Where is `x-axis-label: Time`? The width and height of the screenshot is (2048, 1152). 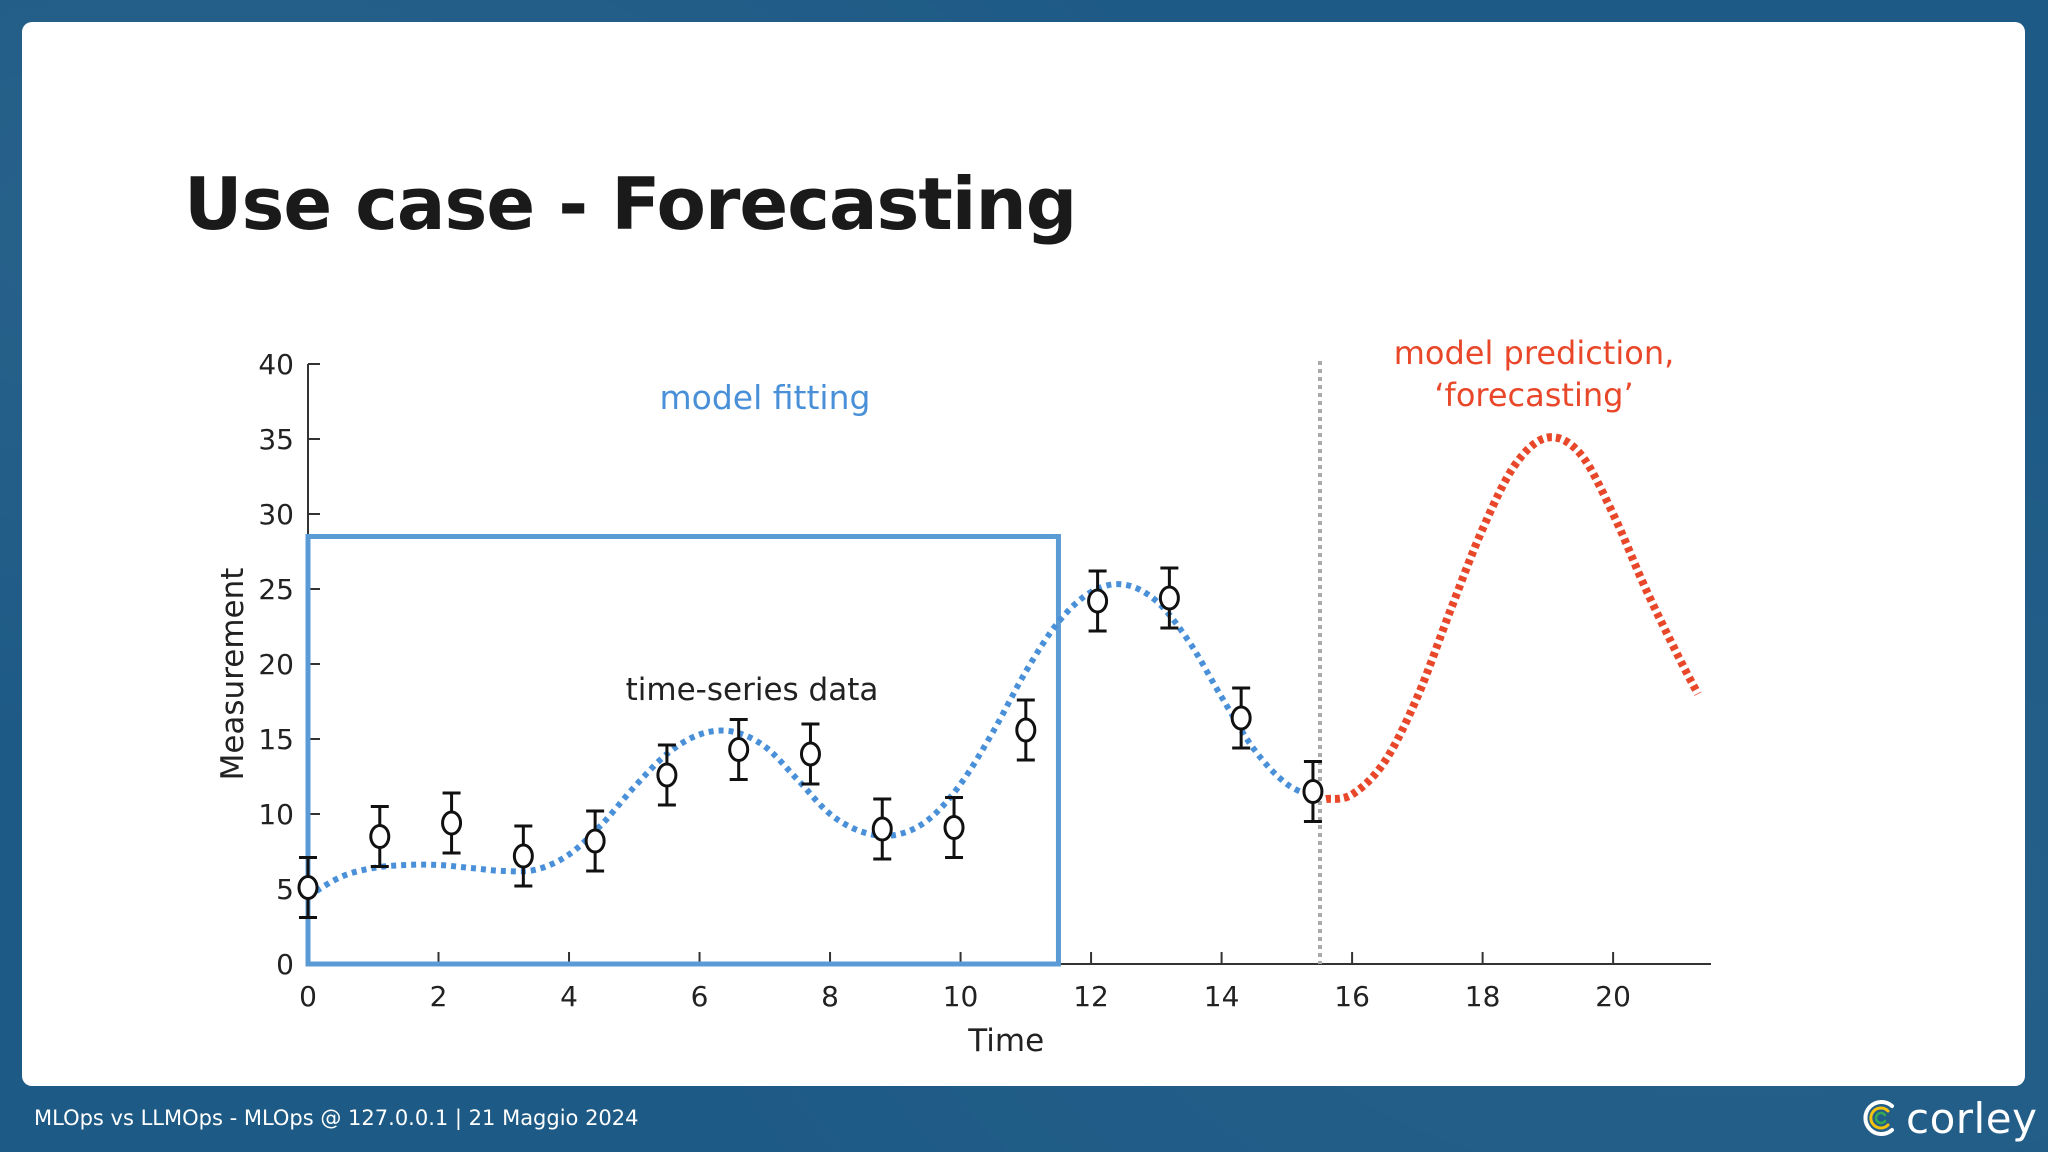
x-axis-label: Time is located at coordinates (1005, 1041).